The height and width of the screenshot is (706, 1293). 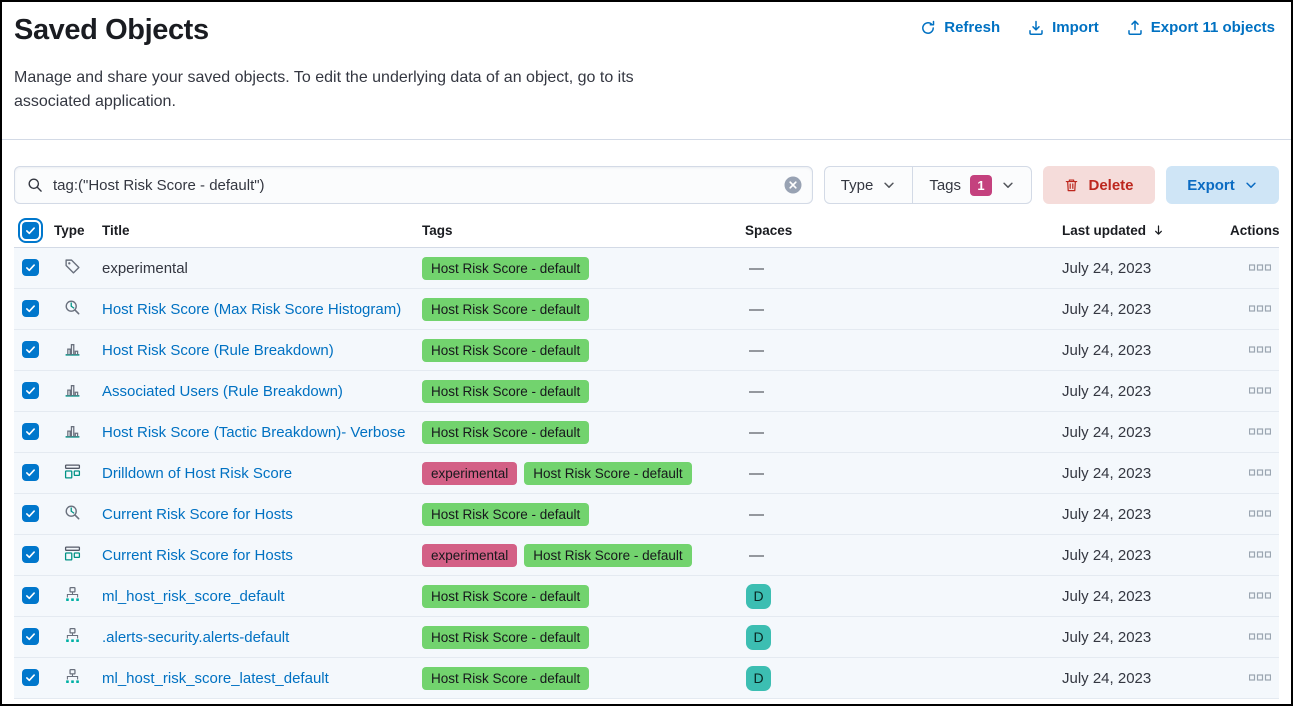 I want to click on type-filter-button: Type, so click(x=869, y=185).